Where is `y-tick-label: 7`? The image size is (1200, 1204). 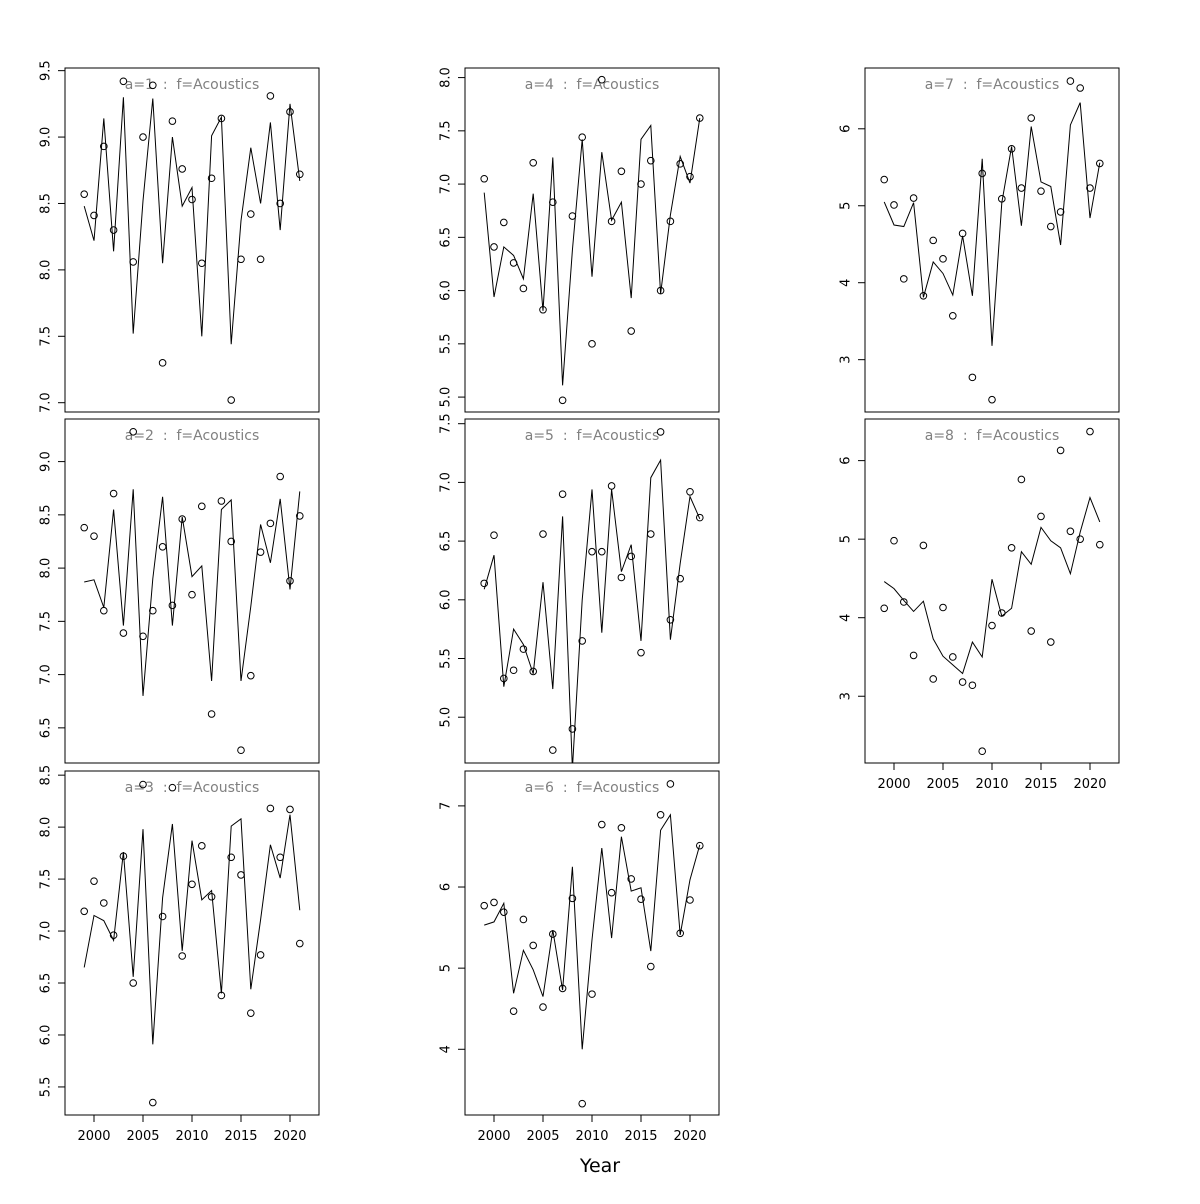
y-tick-label: 7 is located at coordinates (446, 806).